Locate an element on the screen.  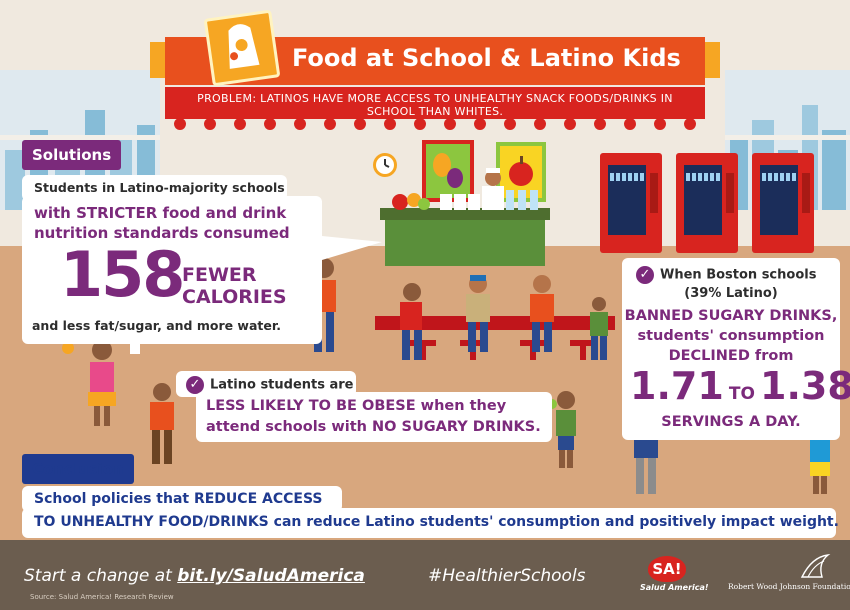
card1-line1: with STRICTER food and drink is located at coordinates (160, 213).